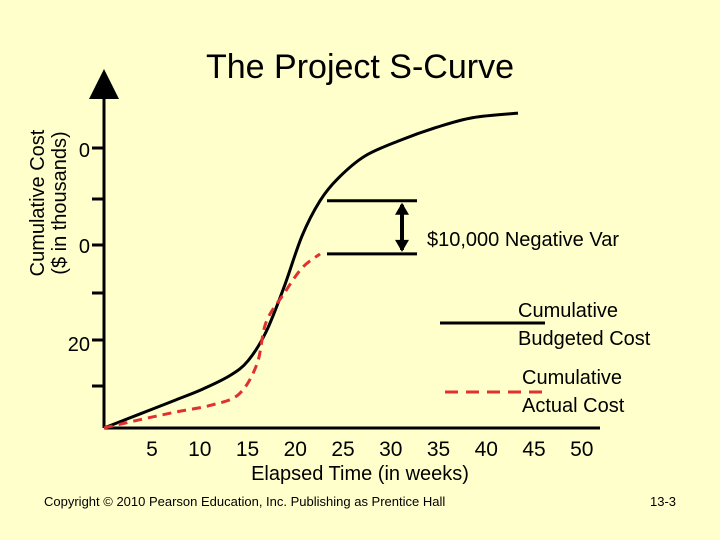 Image resolution: width=720 pixels, height=540 pixels. I want to click on legend-budgeted-label-line2: Budgeted Cost, so click(584, 339).